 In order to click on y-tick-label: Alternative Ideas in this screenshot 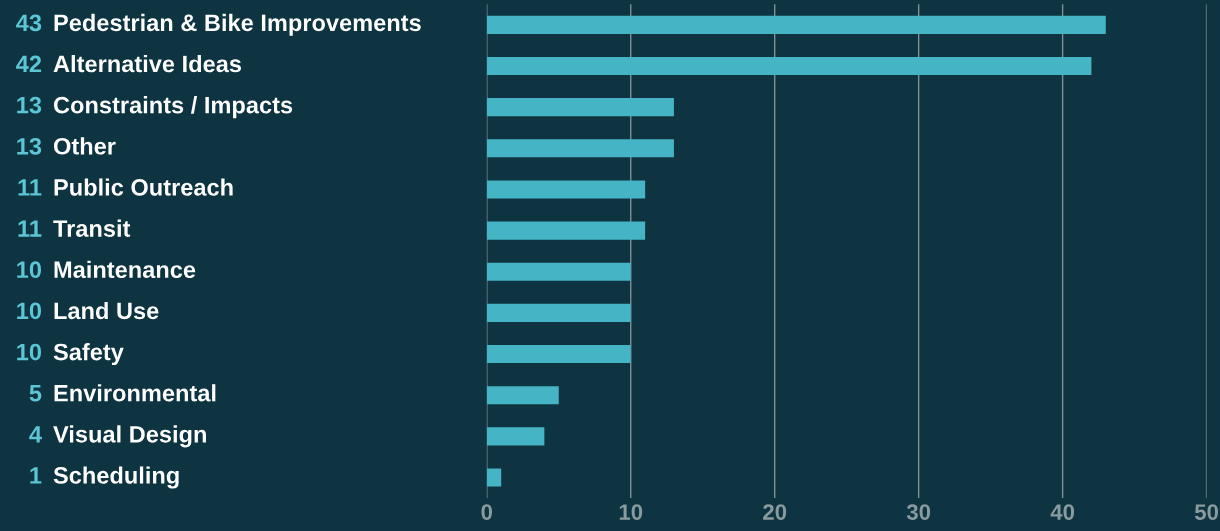, I will do `click(147, 63)`.